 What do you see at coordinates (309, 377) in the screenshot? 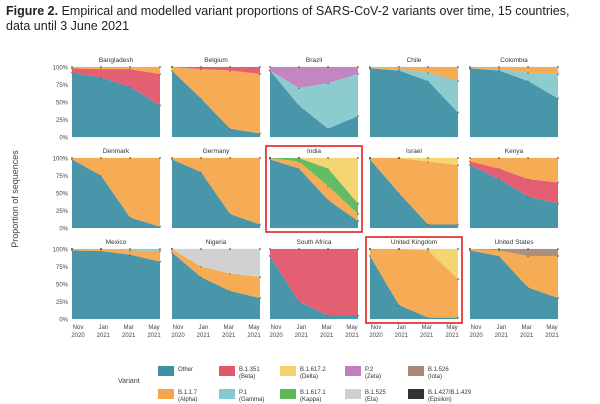
I see `legend-sublabel: (Delta)` at bounding box center [309, 377].